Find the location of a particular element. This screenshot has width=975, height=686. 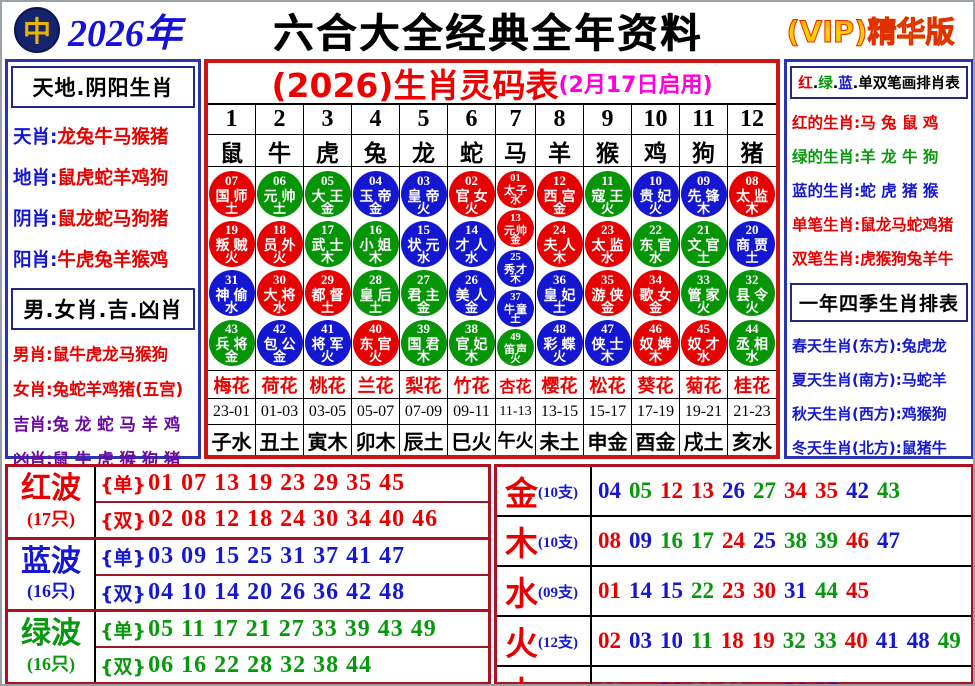

element-number: 02 is located at coordinates (609, 640).